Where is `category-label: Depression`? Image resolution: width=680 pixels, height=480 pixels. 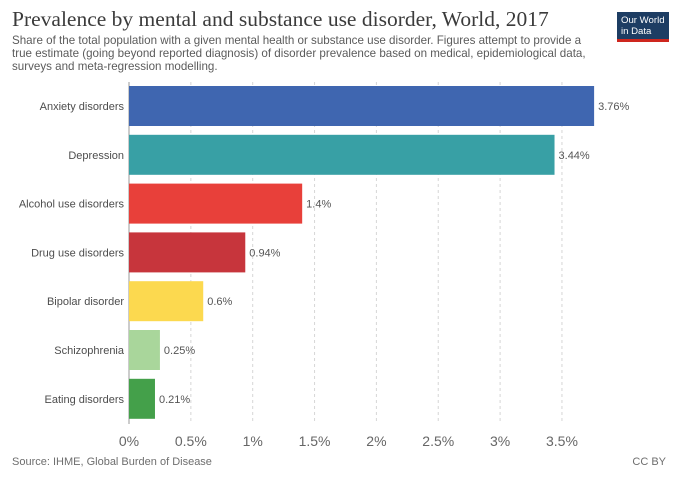
category-label: Depression is located at coordinates (96, 156).